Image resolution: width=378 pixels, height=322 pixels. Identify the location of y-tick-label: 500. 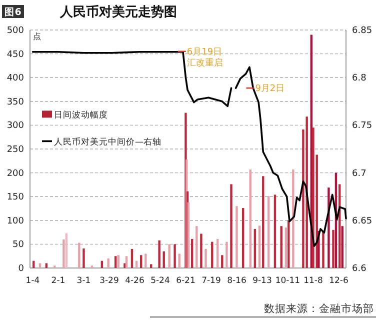
(15, 31).